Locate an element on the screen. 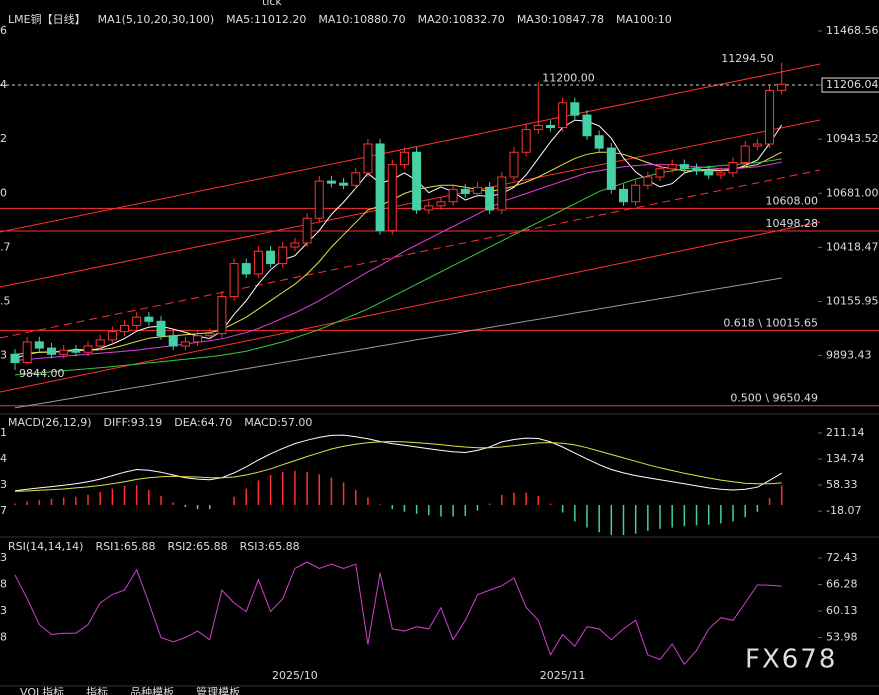 The width and height of the screenshot is (879, 695). y-tick-label: 211.14 is located at coordinates (845, 432).